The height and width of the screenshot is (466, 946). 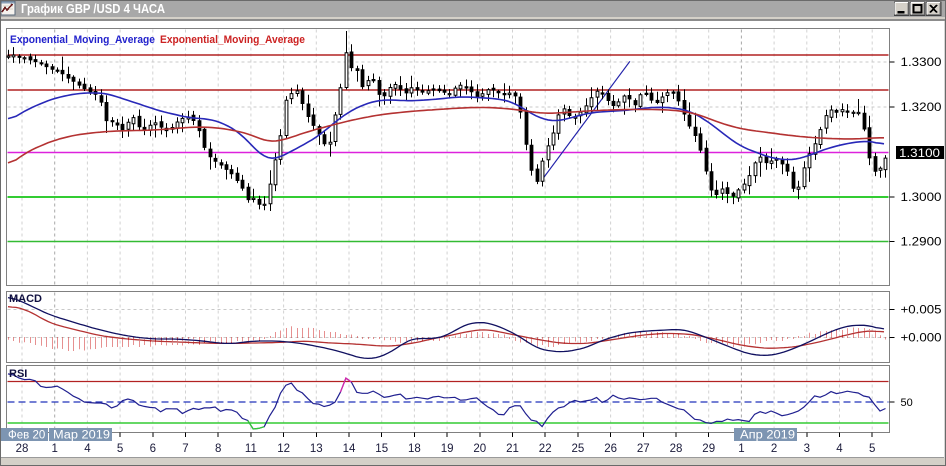 I want to click on svg-text: Мар 2019, so click(x=81, y=436).